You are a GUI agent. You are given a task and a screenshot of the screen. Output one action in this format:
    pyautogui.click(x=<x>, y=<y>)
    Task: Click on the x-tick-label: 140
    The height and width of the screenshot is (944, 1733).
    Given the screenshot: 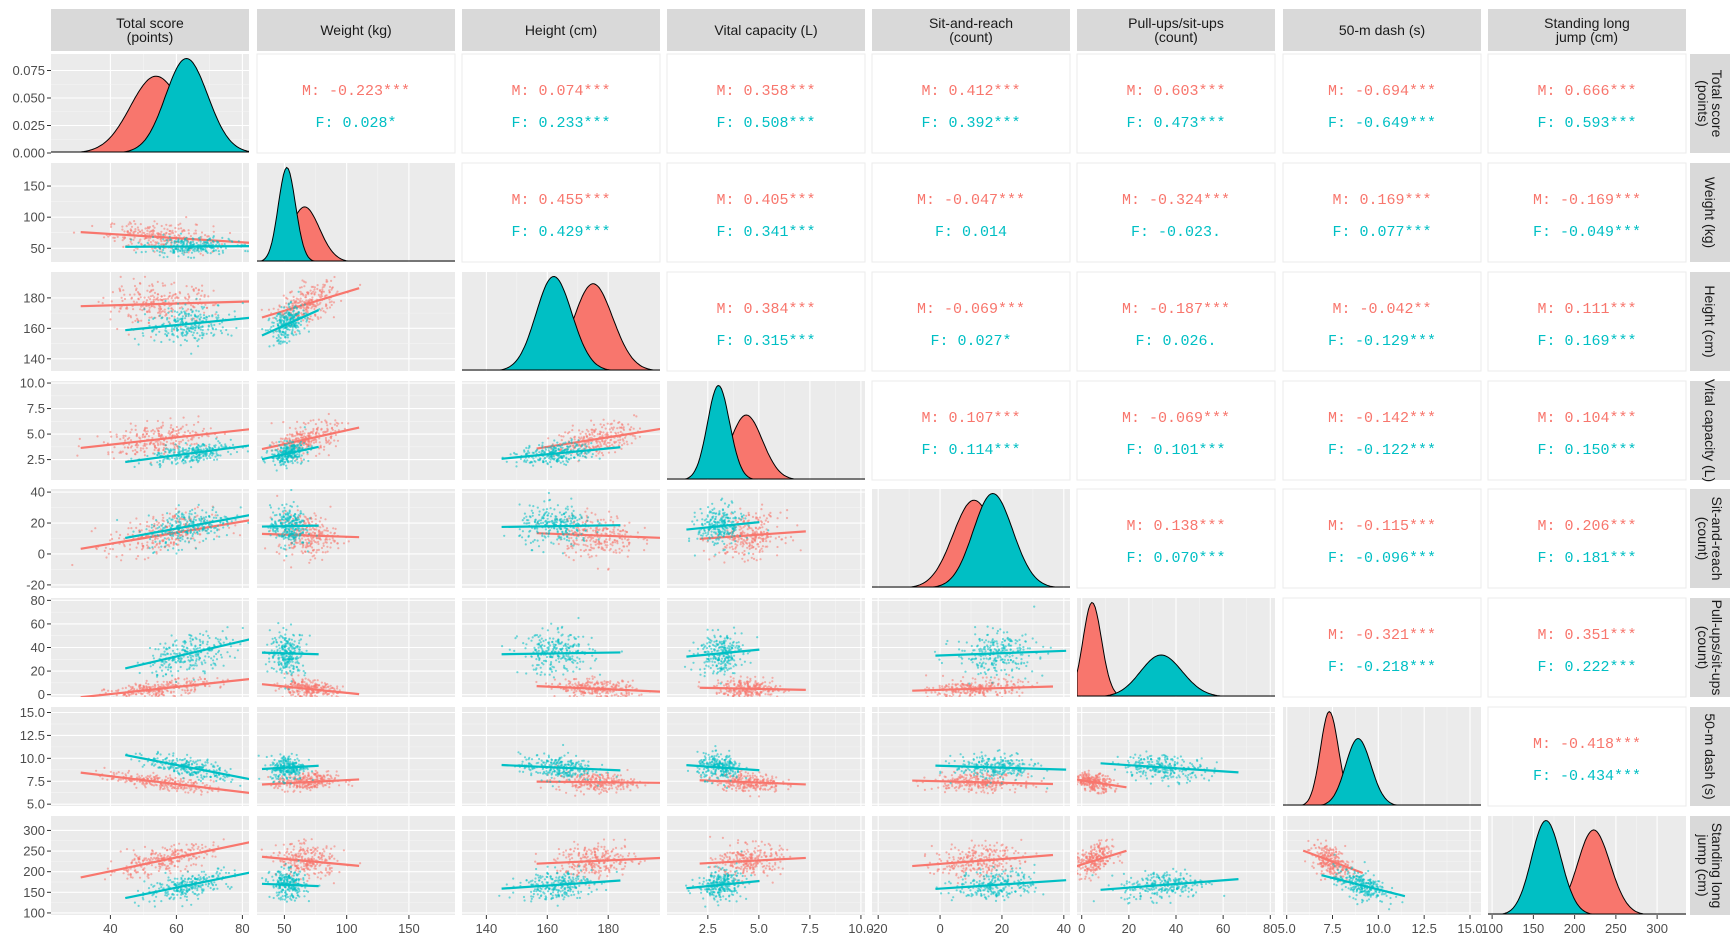 What is the action you would take?
    pyautogui.click(x=487, y=928)
    